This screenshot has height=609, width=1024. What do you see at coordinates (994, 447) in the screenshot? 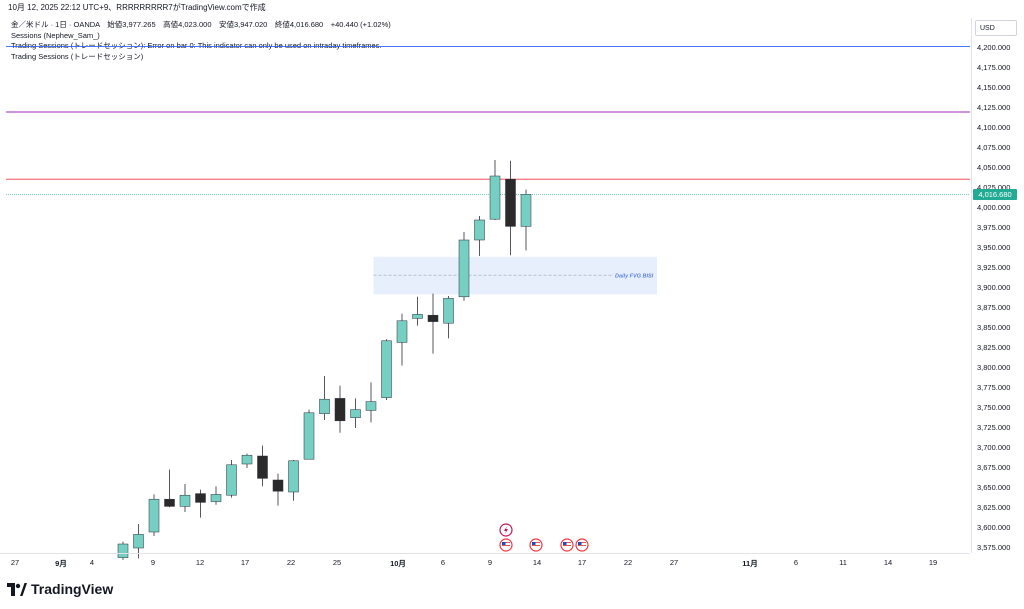
I see `price-tick-label: 3,700.000` at bounding box center [994, 447].